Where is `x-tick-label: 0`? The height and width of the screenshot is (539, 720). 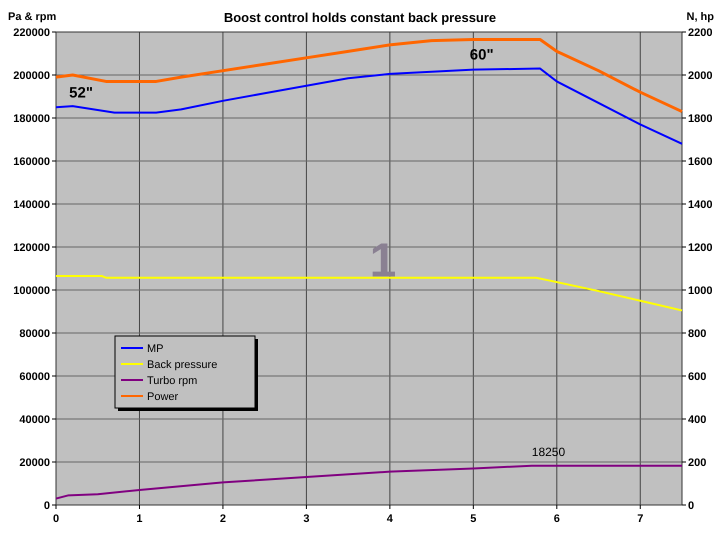
x-tick-label: 0 is located at coordinates (56, 519).